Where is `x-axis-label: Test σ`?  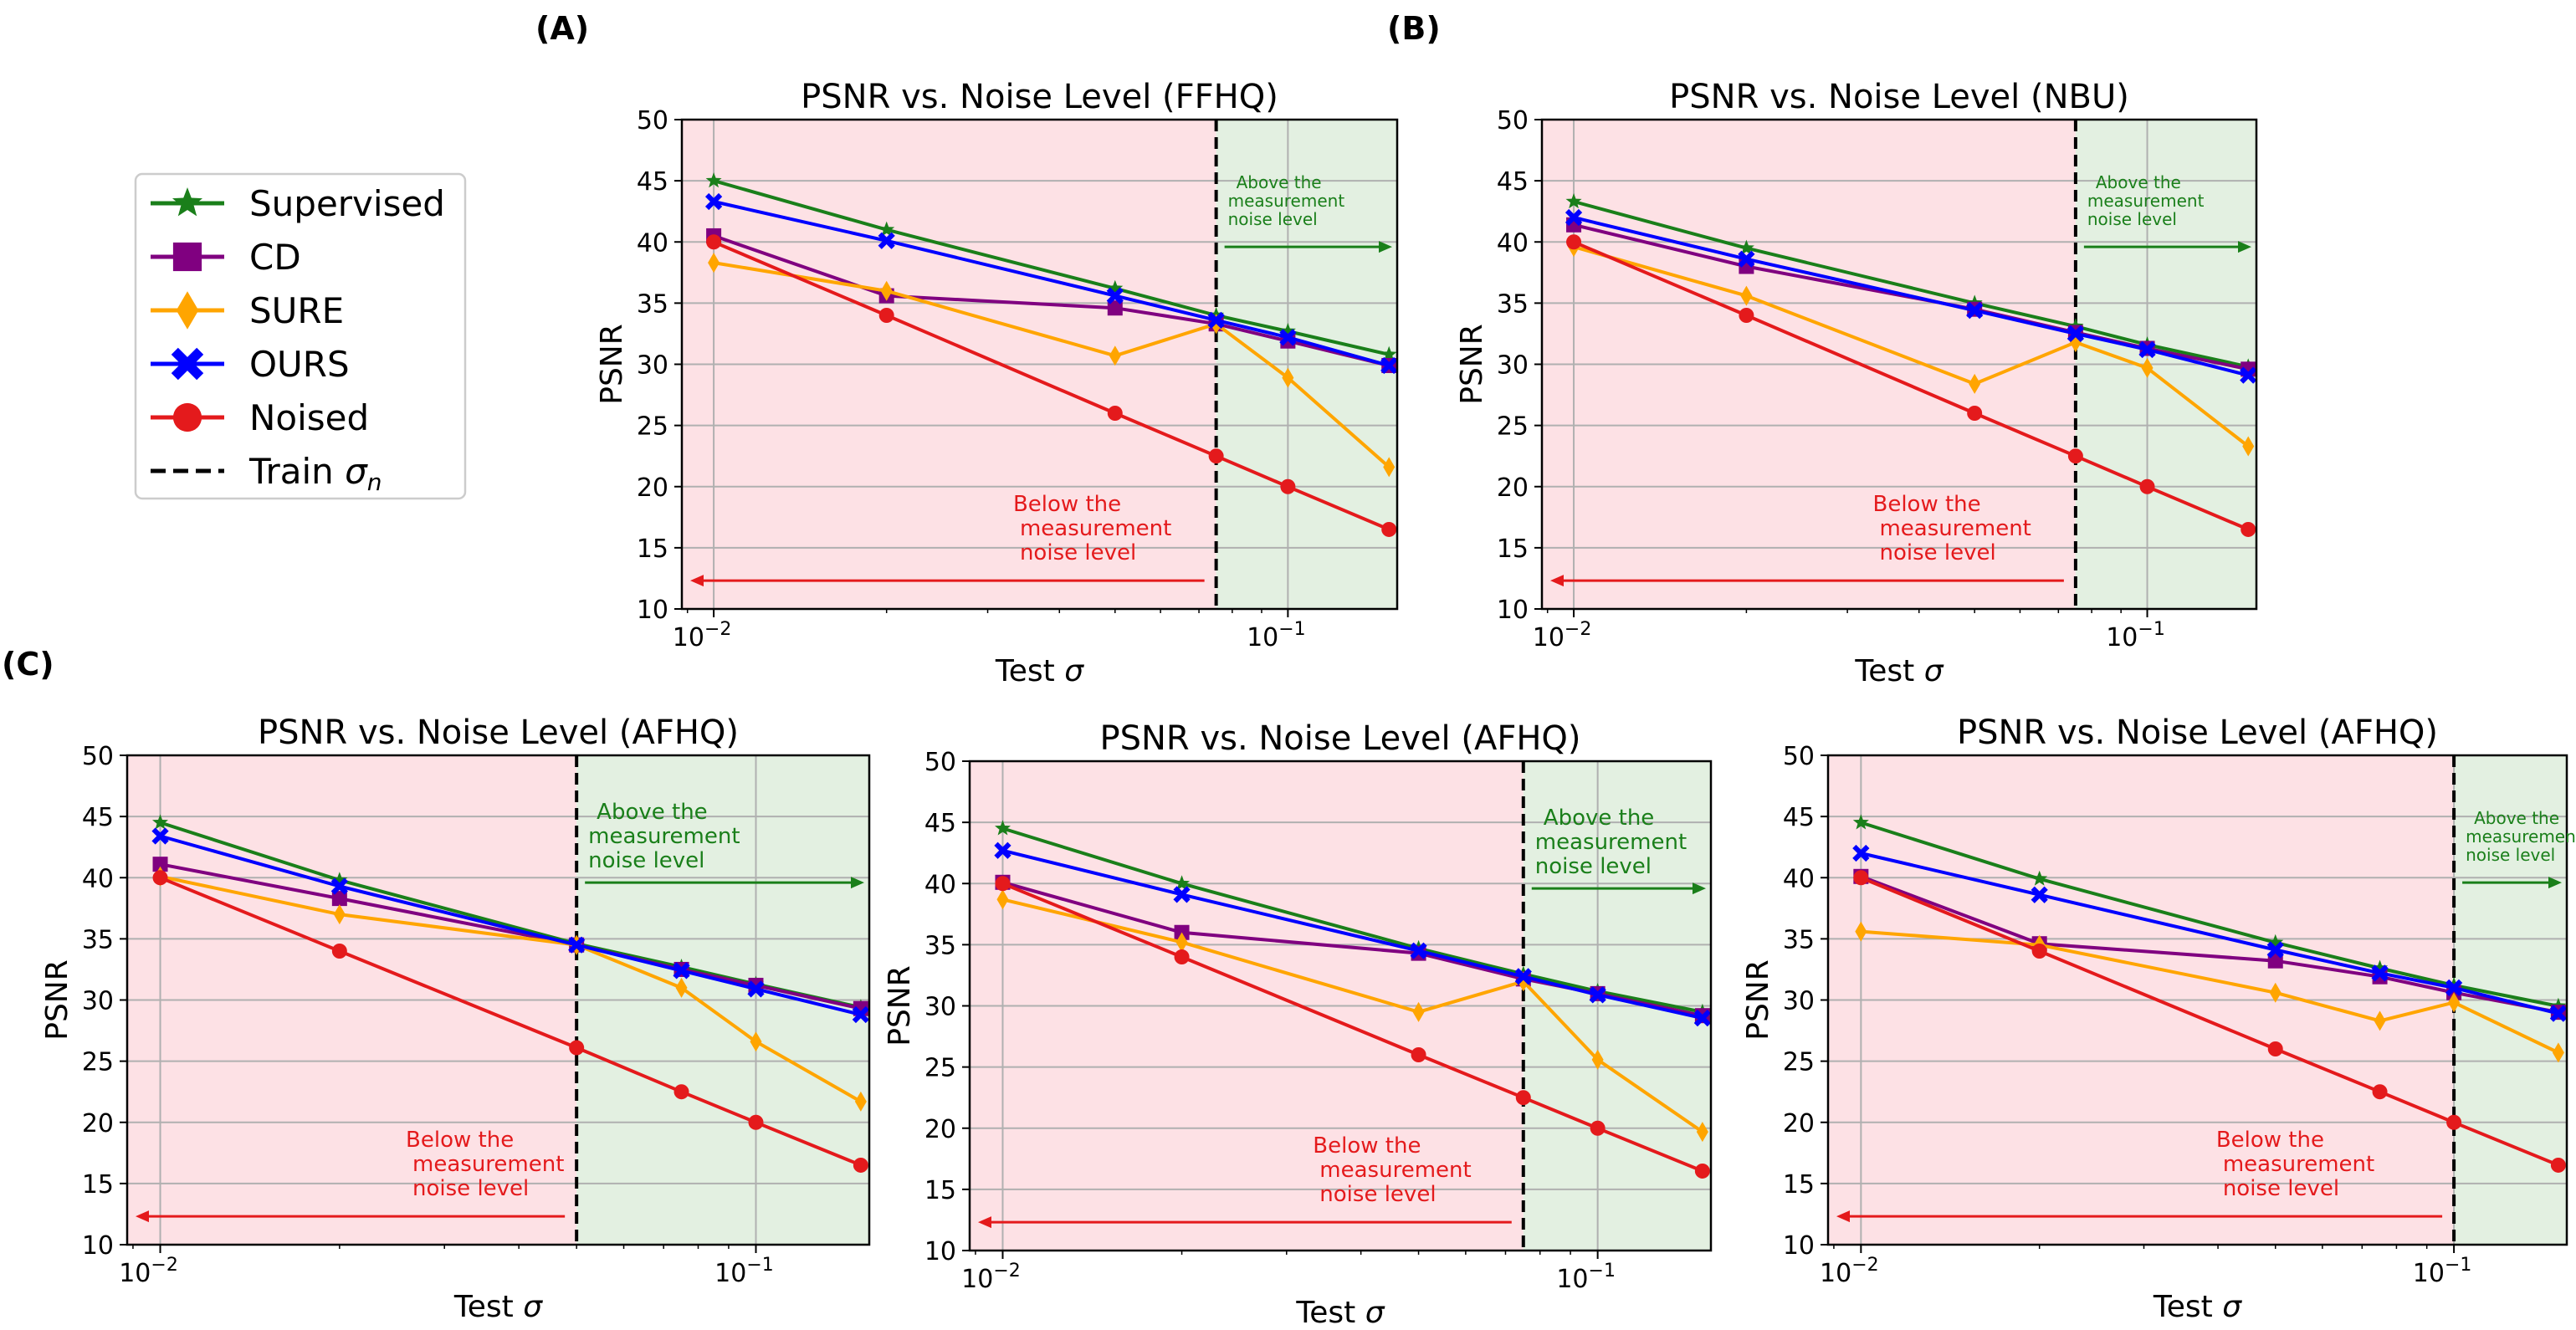
x-axis-label: Test σ is located at coordinates (1899, 671).